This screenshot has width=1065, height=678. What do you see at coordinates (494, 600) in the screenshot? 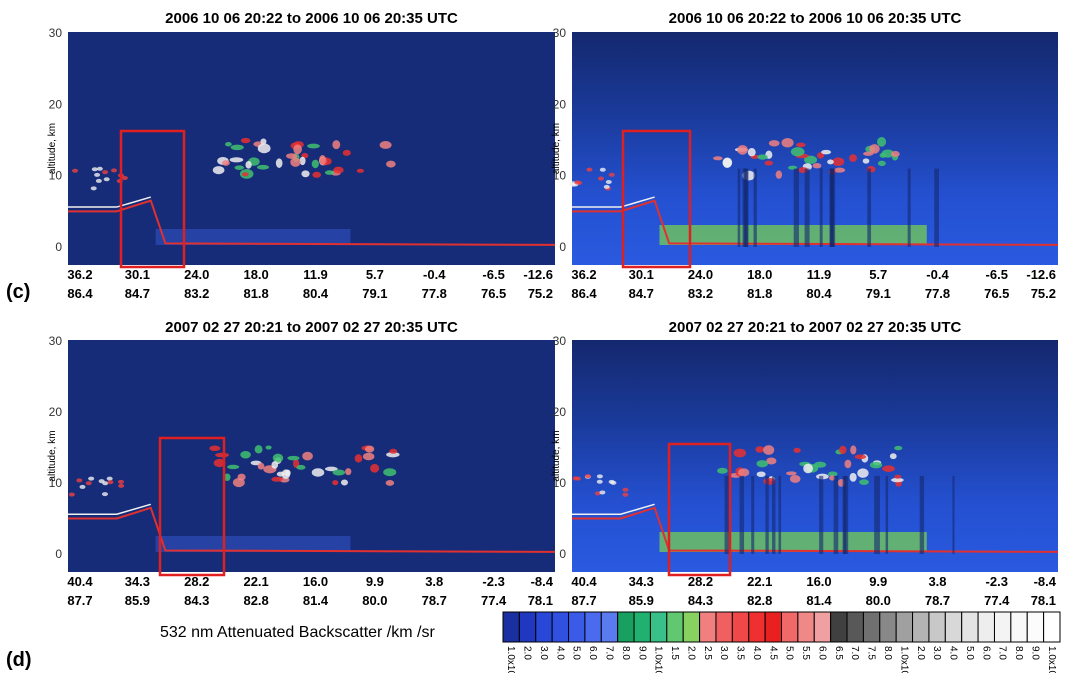
I see `longitude-label: 77.4` at bounding box center [494, 600].